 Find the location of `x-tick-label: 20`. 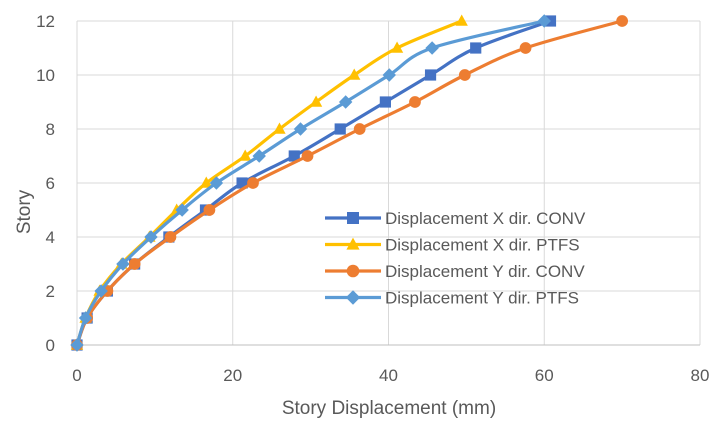

x-tick-label: 20 is located at coordinates (232, 375).